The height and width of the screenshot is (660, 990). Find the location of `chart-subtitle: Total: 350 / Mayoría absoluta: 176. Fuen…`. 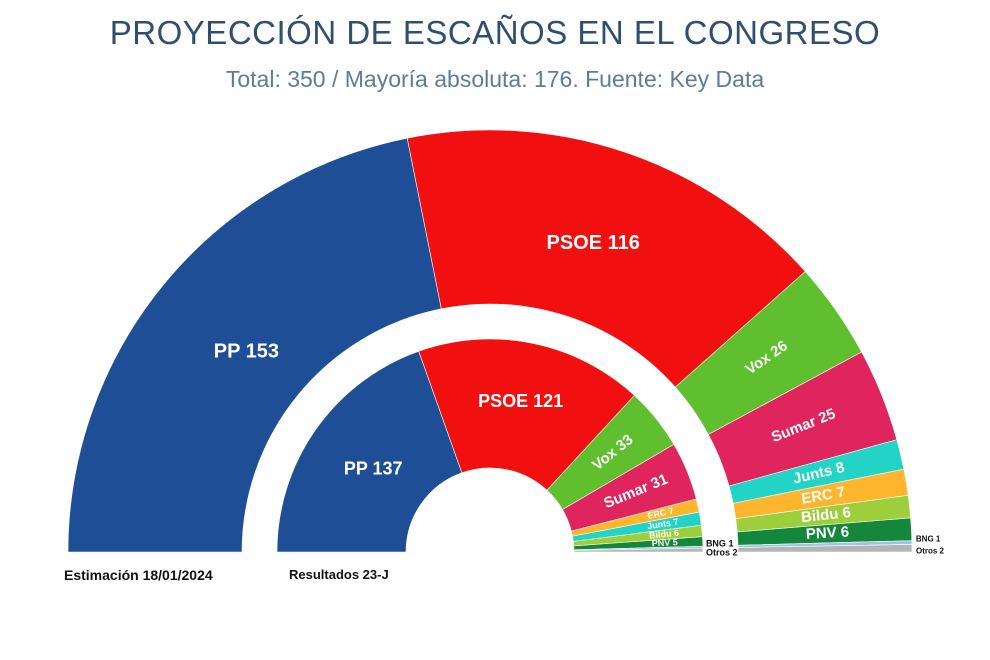

chart-subtitle: Total: 350 / Mayoría absoluta: 176. Fuen… is located at coordinates (495, 79).